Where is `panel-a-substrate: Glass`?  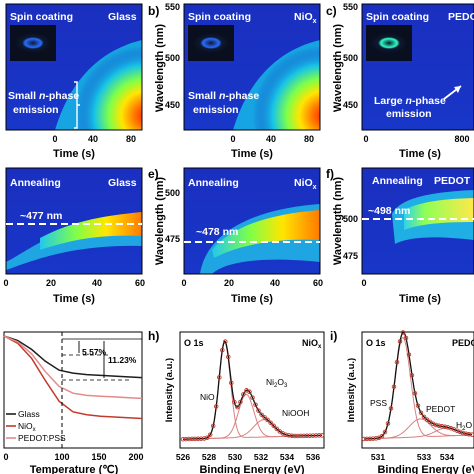 panel-a-substrate: Glass is located at coordinates (122, 17).